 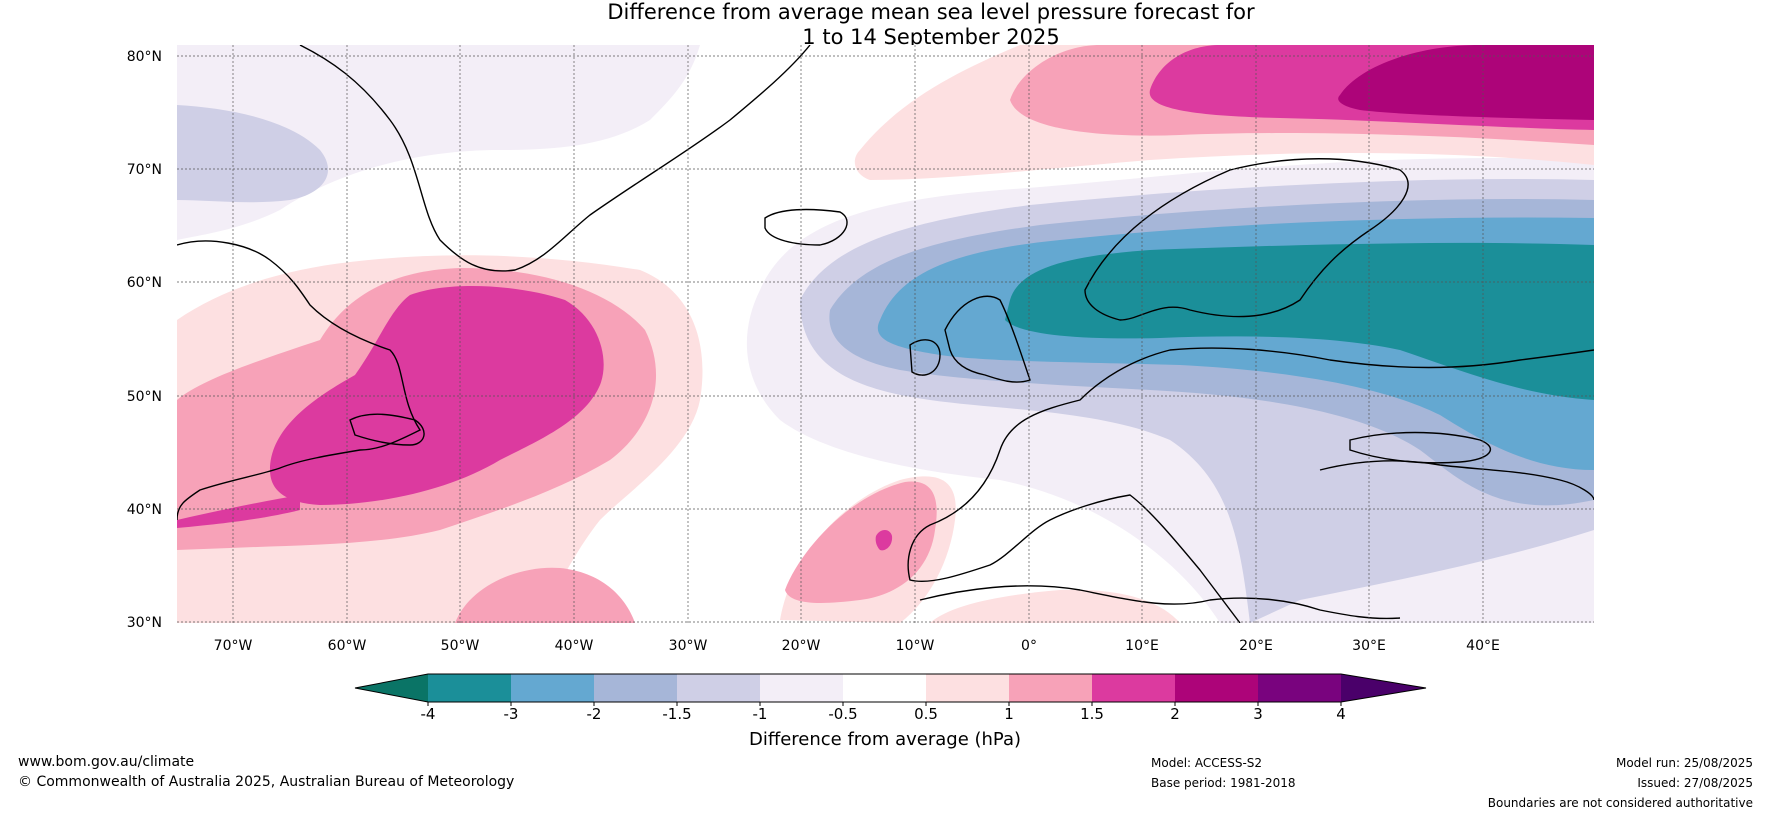 What do you see at coordinates (926, 714) in the screenshot?
I see `colorbar-tick-label: 0.5` at bounding box center [926, 714].